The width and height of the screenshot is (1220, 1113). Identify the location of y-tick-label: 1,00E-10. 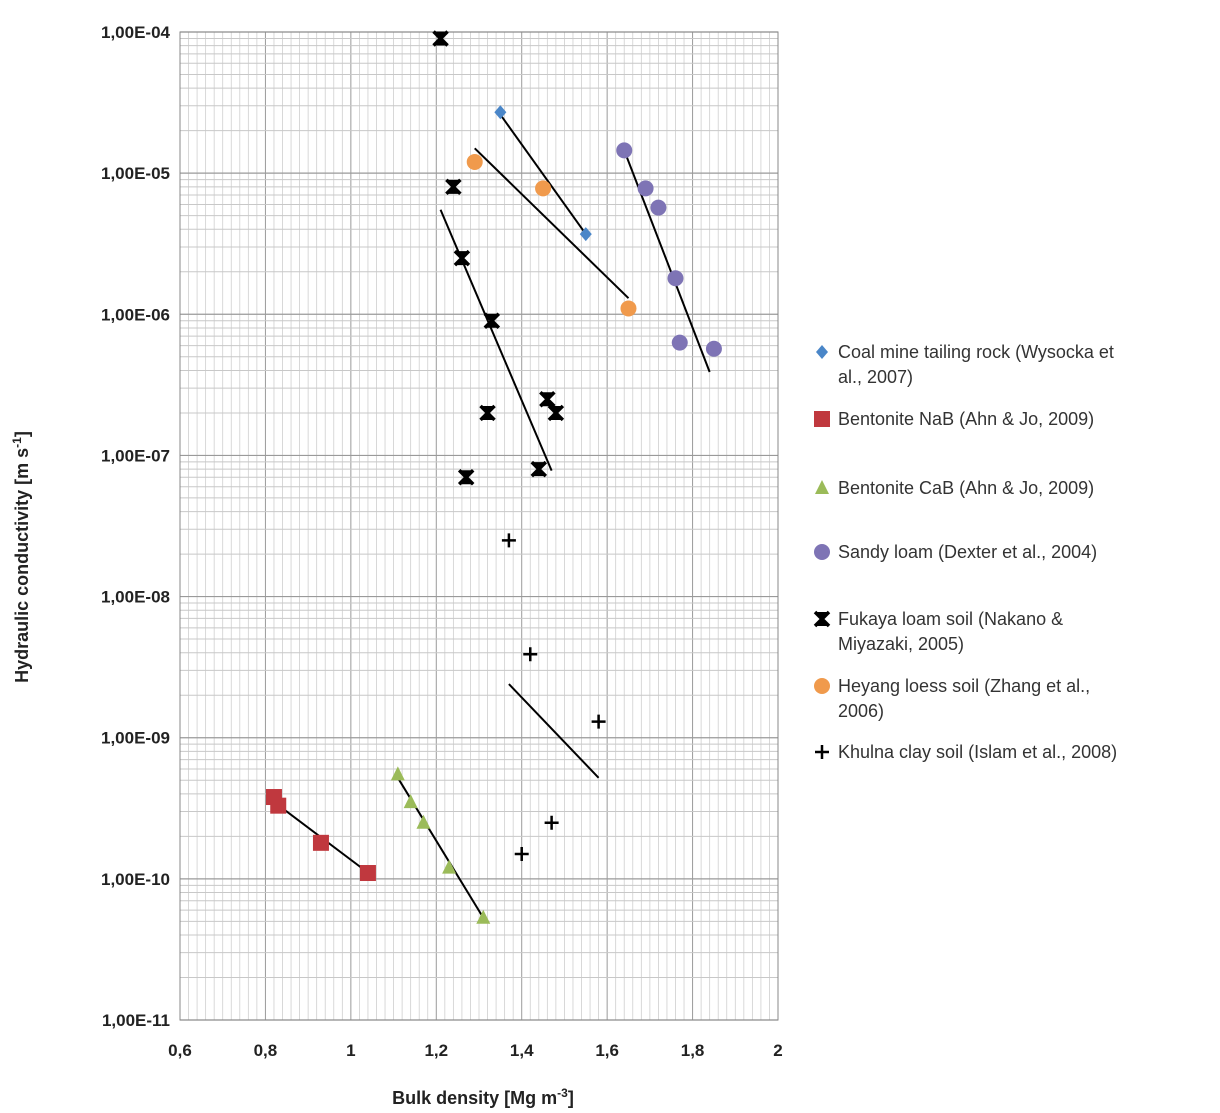
(135, 879).